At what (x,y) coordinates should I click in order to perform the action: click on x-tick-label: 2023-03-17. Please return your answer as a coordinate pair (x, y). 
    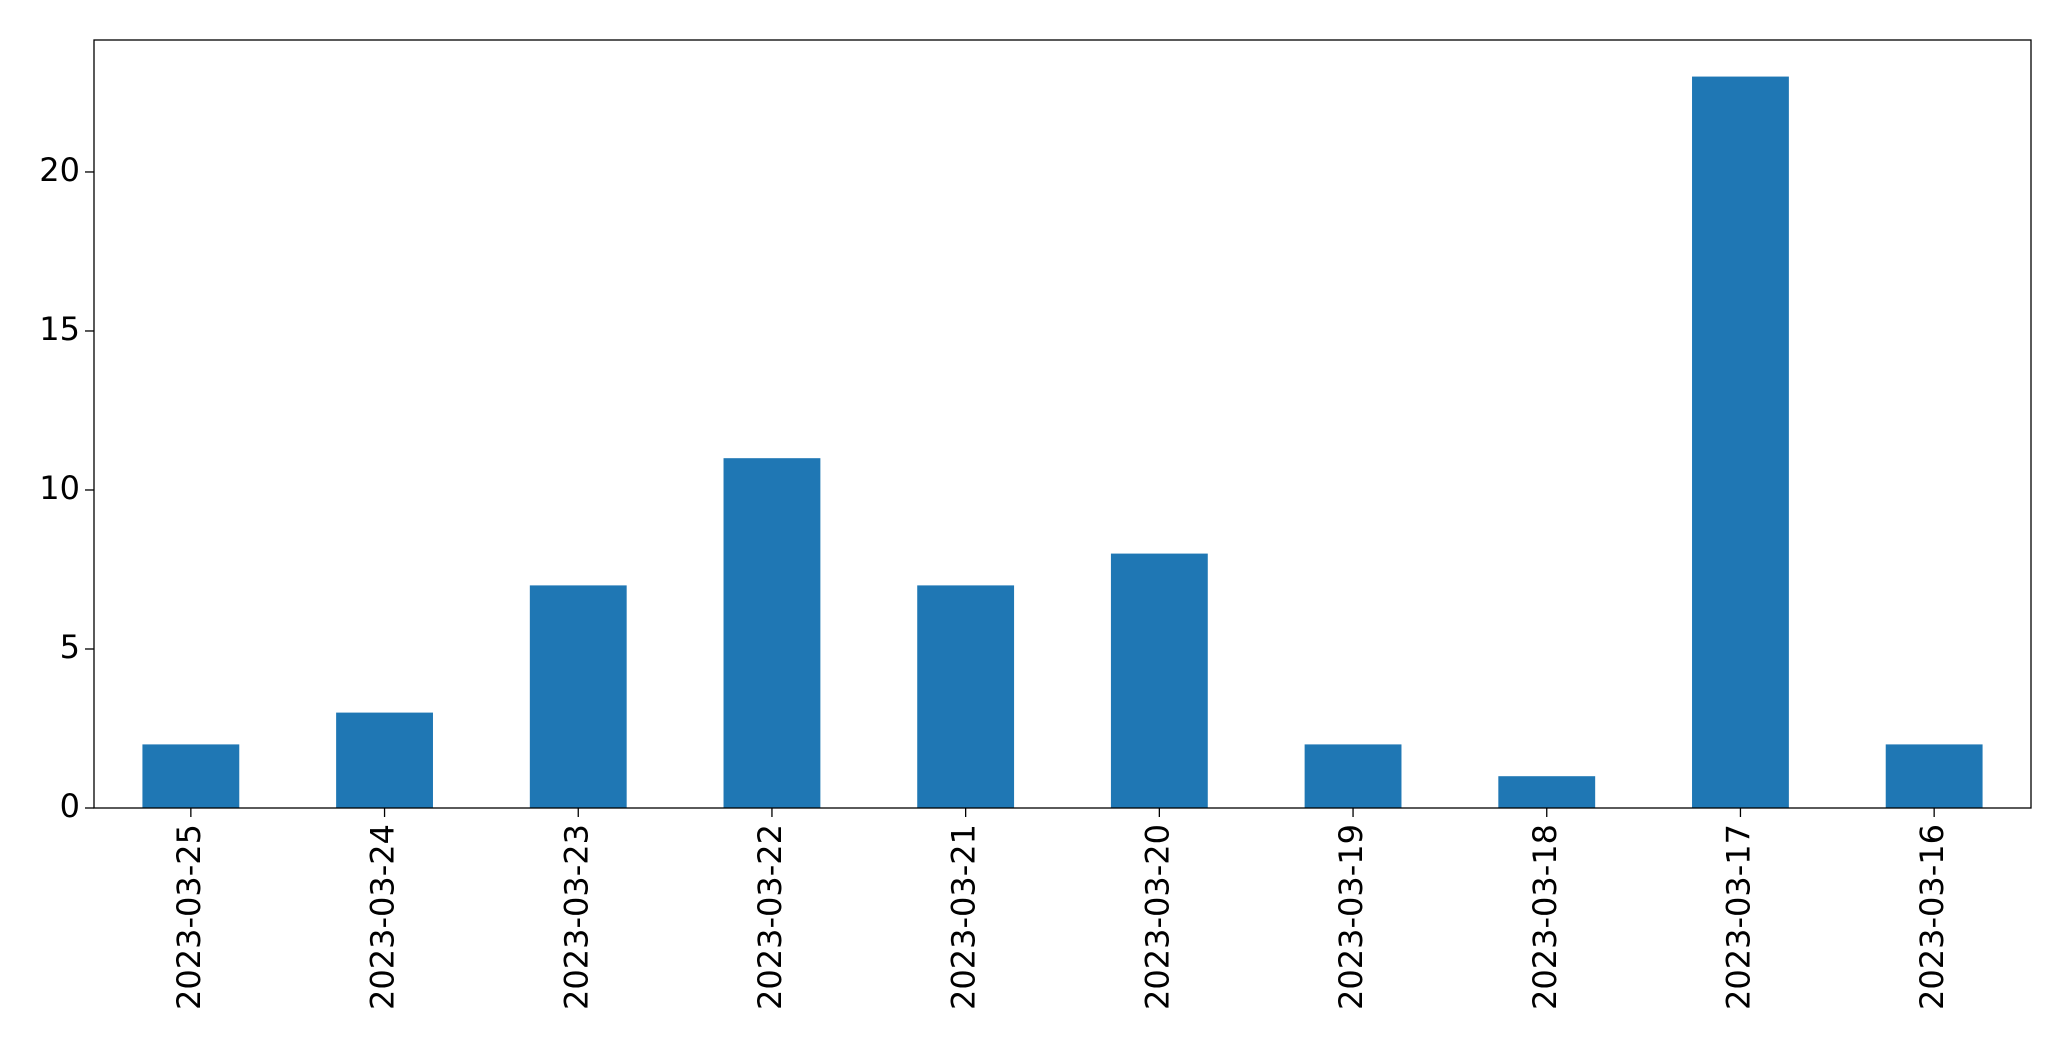
    Looking at the image, I should click on (1738, 917).